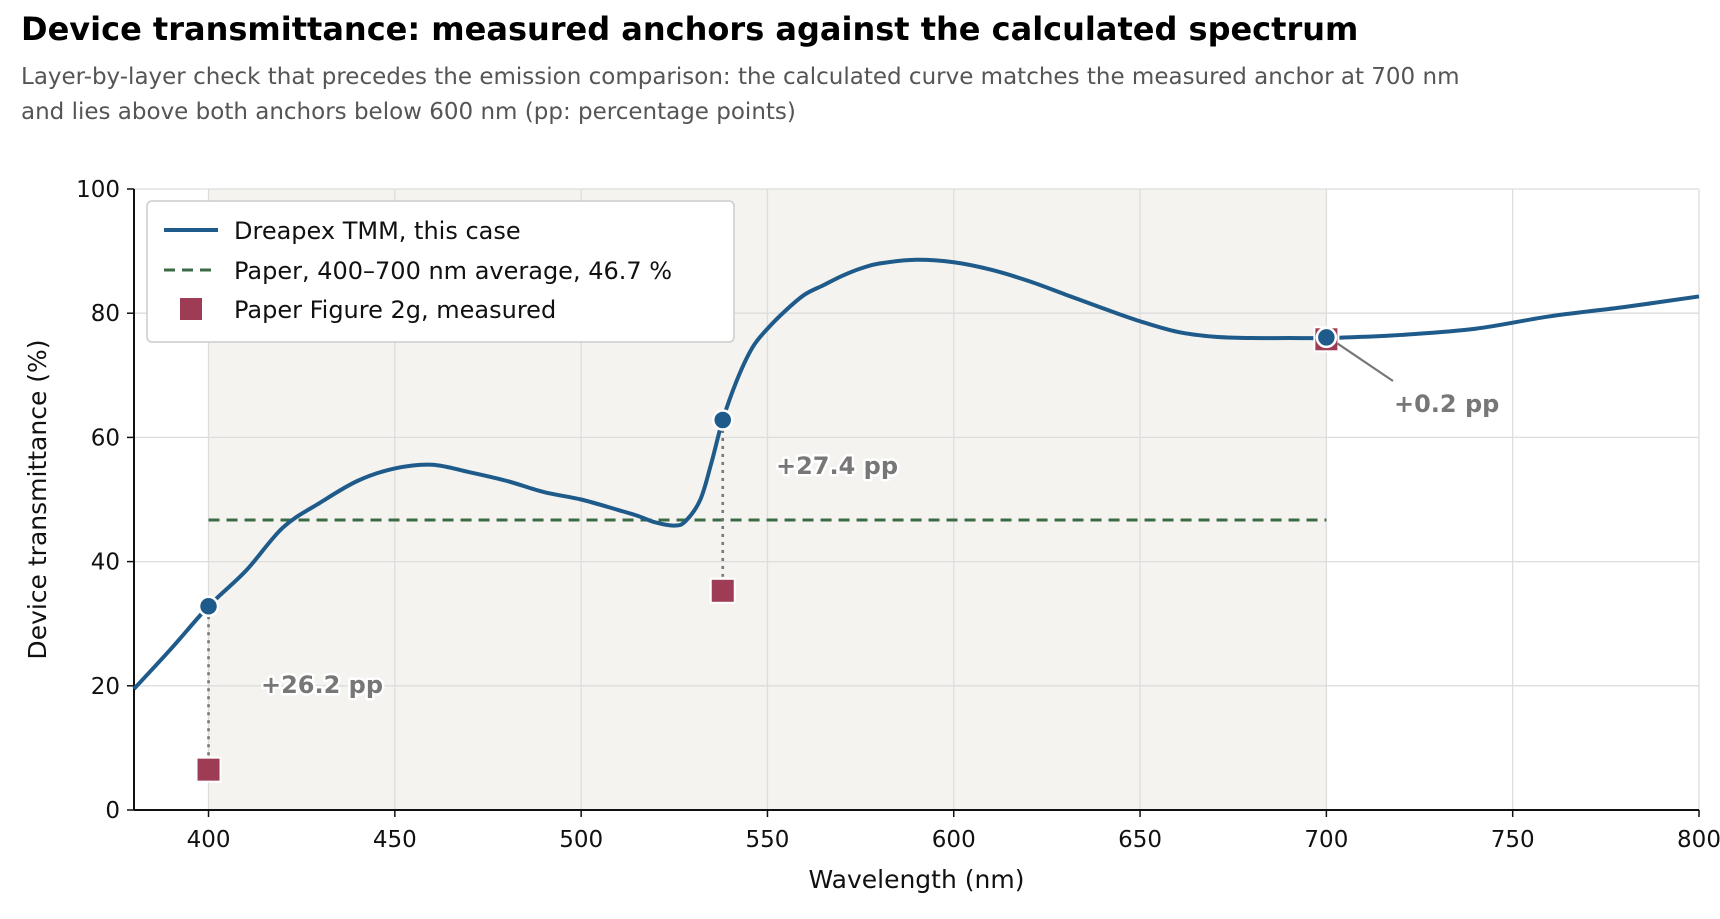 This screenshot has width=1720, height=919. I want to click on y-tick-label: 40, so click(105, 563).